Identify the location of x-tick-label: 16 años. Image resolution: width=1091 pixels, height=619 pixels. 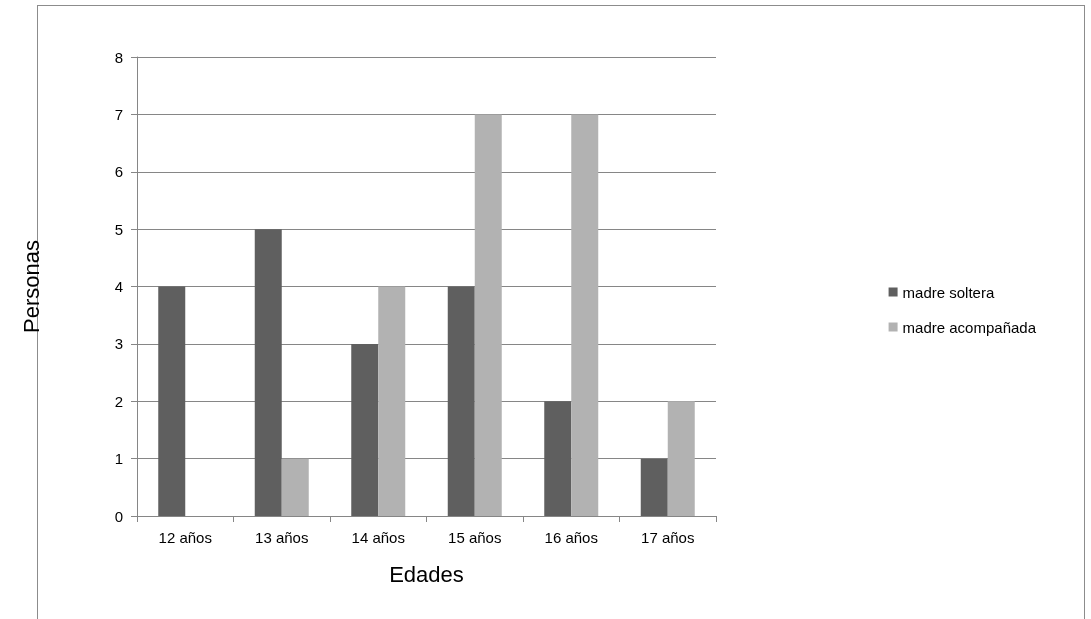
(571, 537).